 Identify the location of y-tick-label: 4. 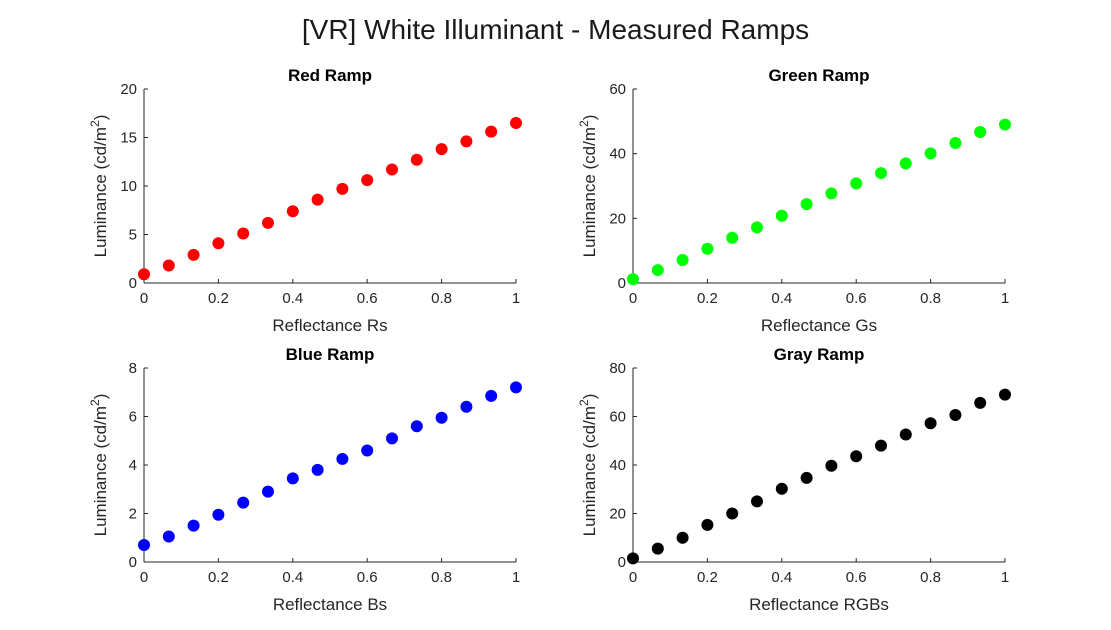
(133, 465).